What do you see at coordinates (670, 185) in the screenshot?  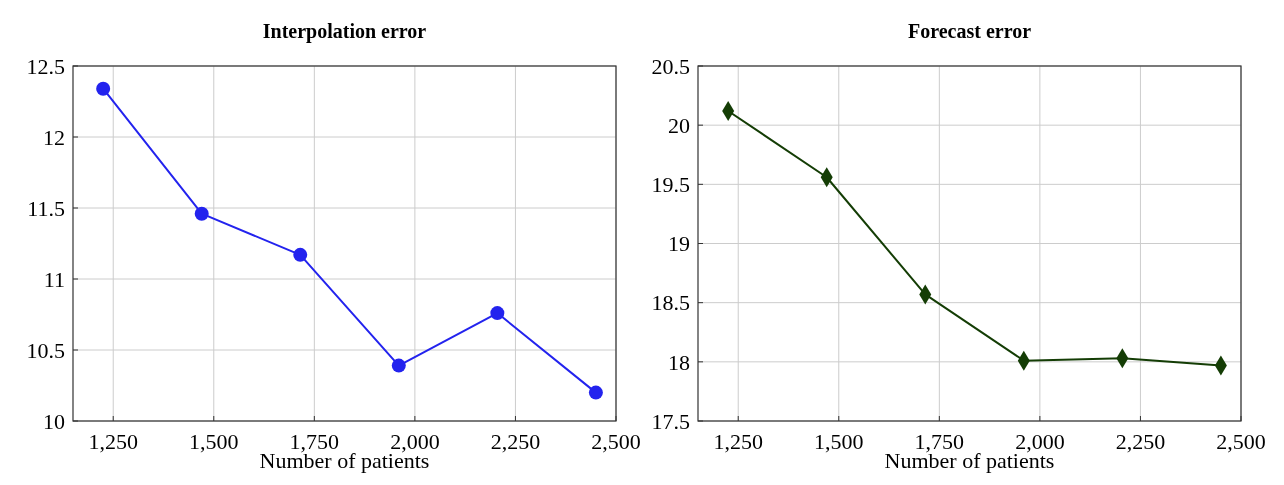 I see `y-tick-label: 19.5` at bounding box center [670, 185].